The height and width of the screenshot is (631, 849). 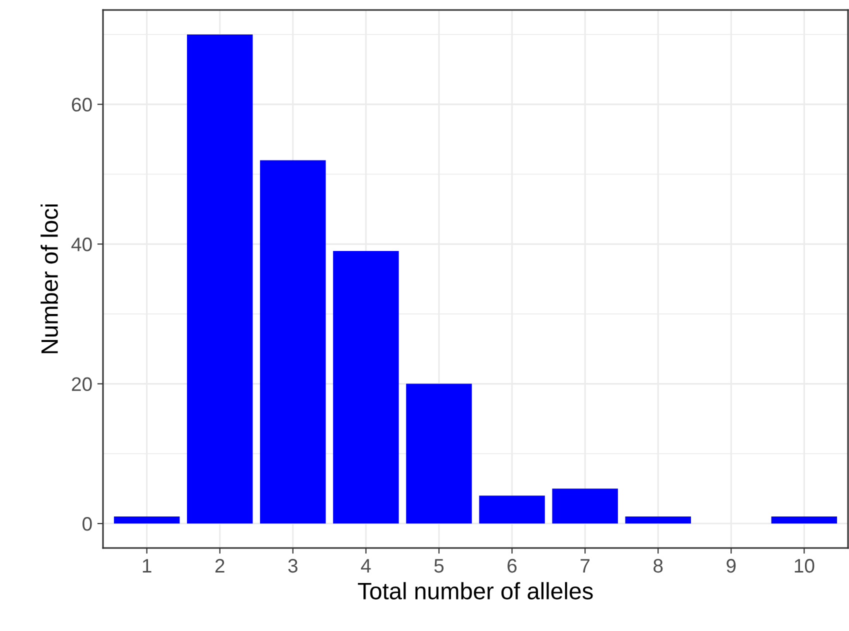 What do you see at coordinates (87, 524) in the screenshot?
I see `y-tick-label: 0` at bounding box center [87, 524].